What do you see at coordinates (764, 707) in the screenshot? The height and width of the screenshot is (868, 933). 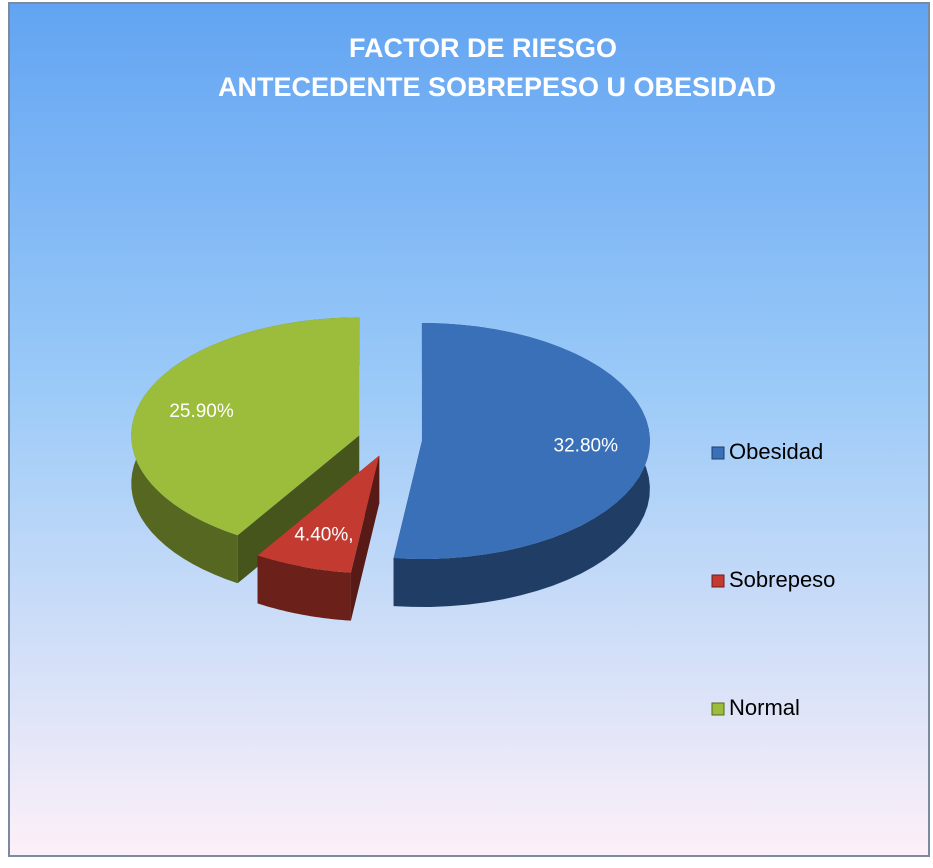 I see `legend-label: Normal` at bounding box center [764, 707].